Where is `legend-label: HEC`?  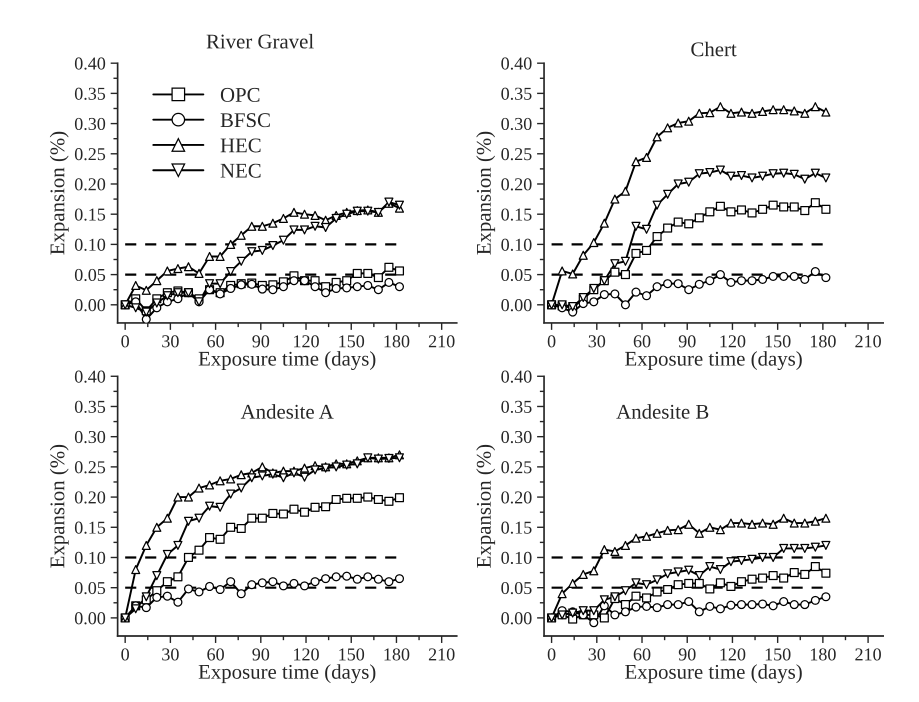
legend-label: HEC is located at coordinates (240, 145).